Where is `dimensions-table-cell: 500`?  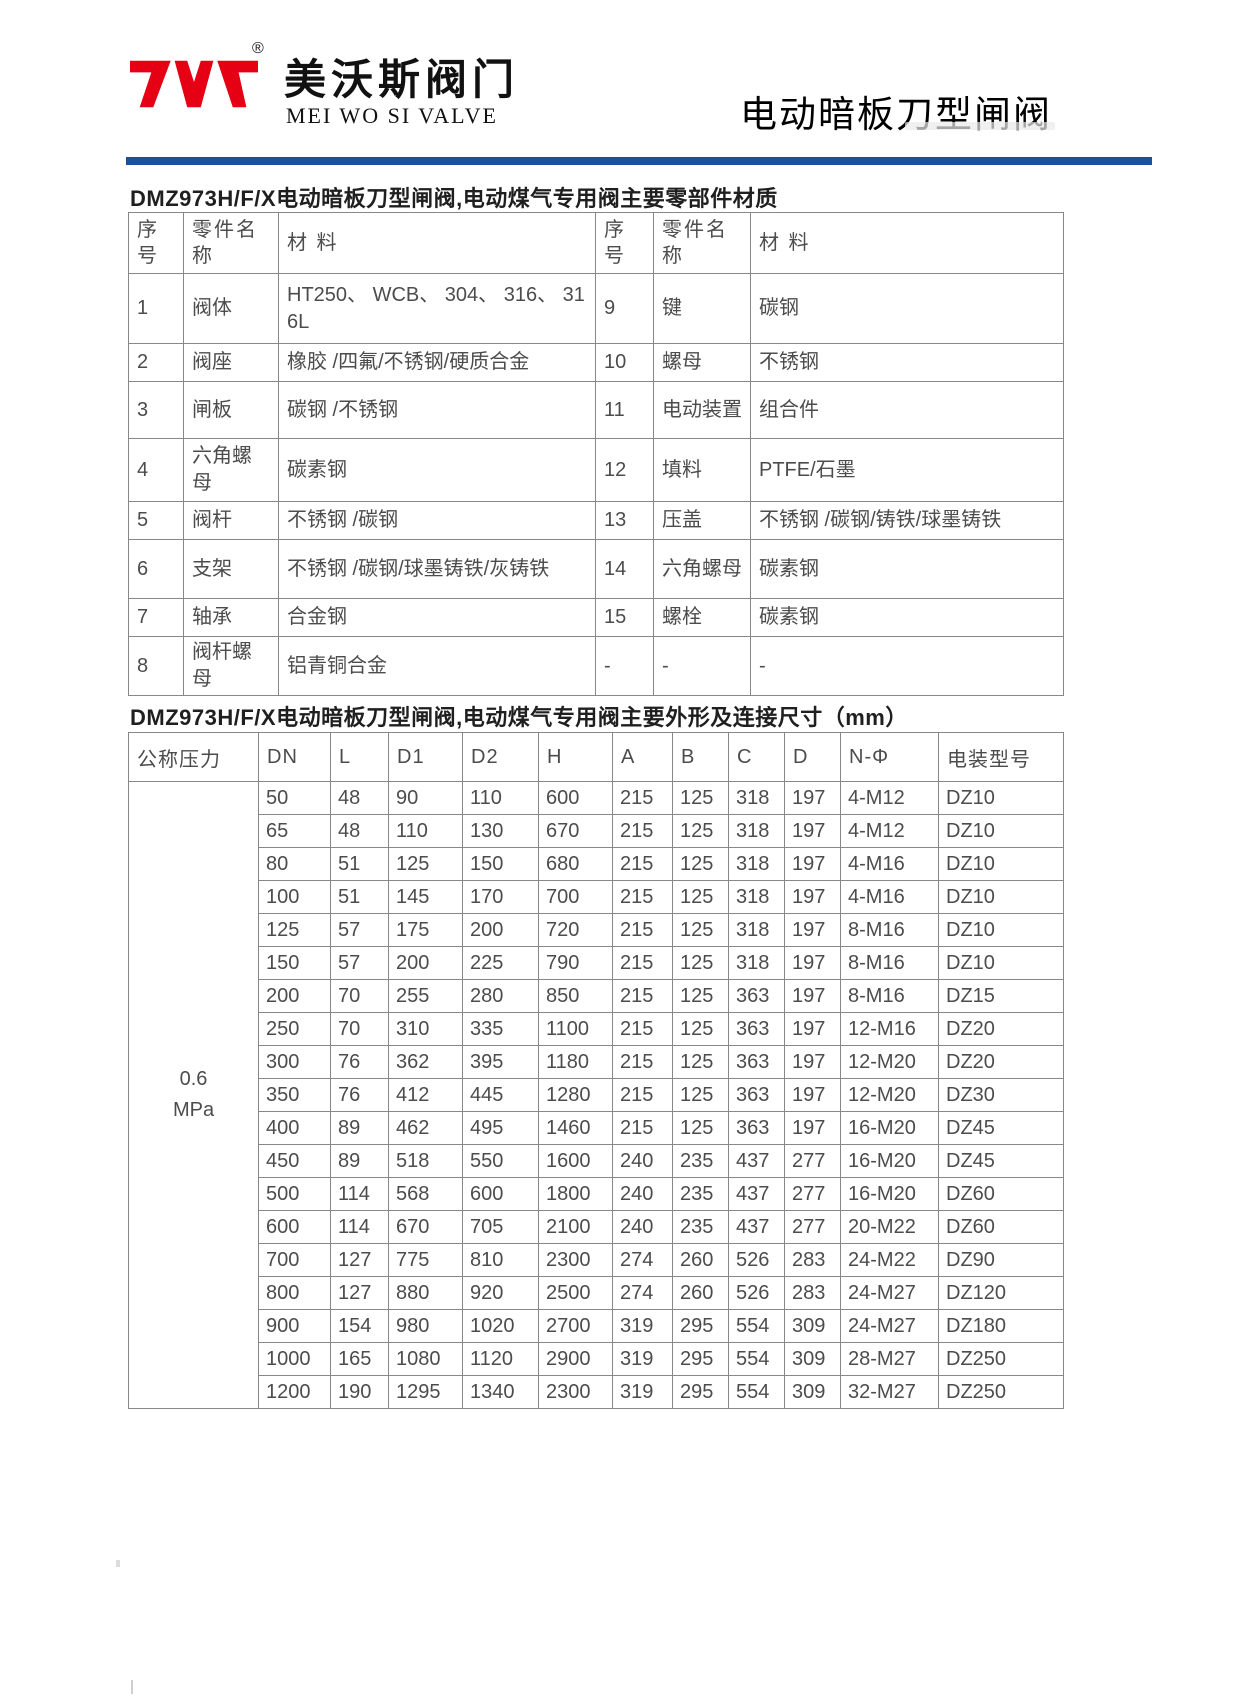
dimensions-table-cell: 500 is located at coordinates (294, 1194).